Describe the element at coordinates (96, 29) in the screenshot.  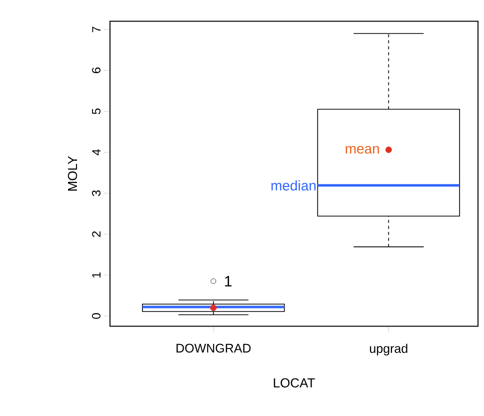
I see `y-tick-label: 7` at that location.